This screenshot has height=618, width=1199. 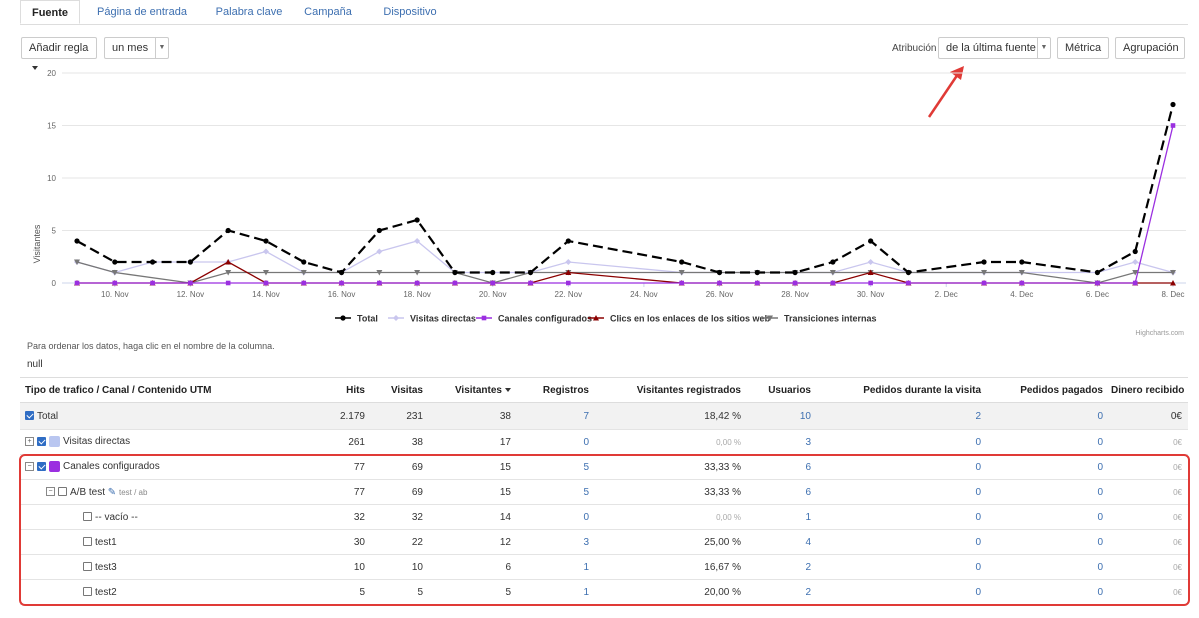 What do you see at coordinates (671, 416) in the screenshot?
I see `cell-reg-visitors: 18,42 %` at bounding box center [671, 416].